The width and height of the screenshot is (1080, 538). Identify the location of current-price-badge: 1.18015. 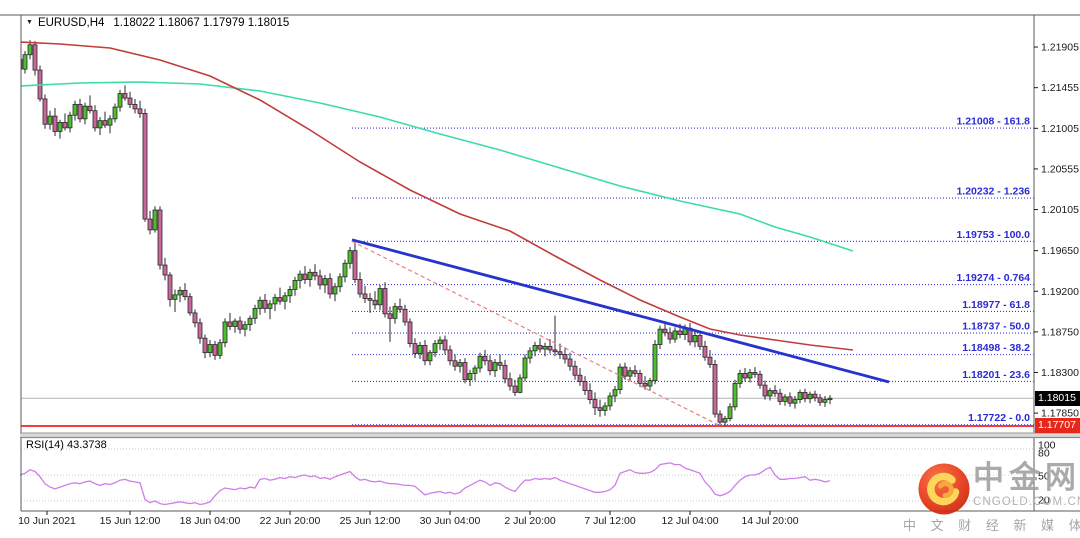
(1057, 398).